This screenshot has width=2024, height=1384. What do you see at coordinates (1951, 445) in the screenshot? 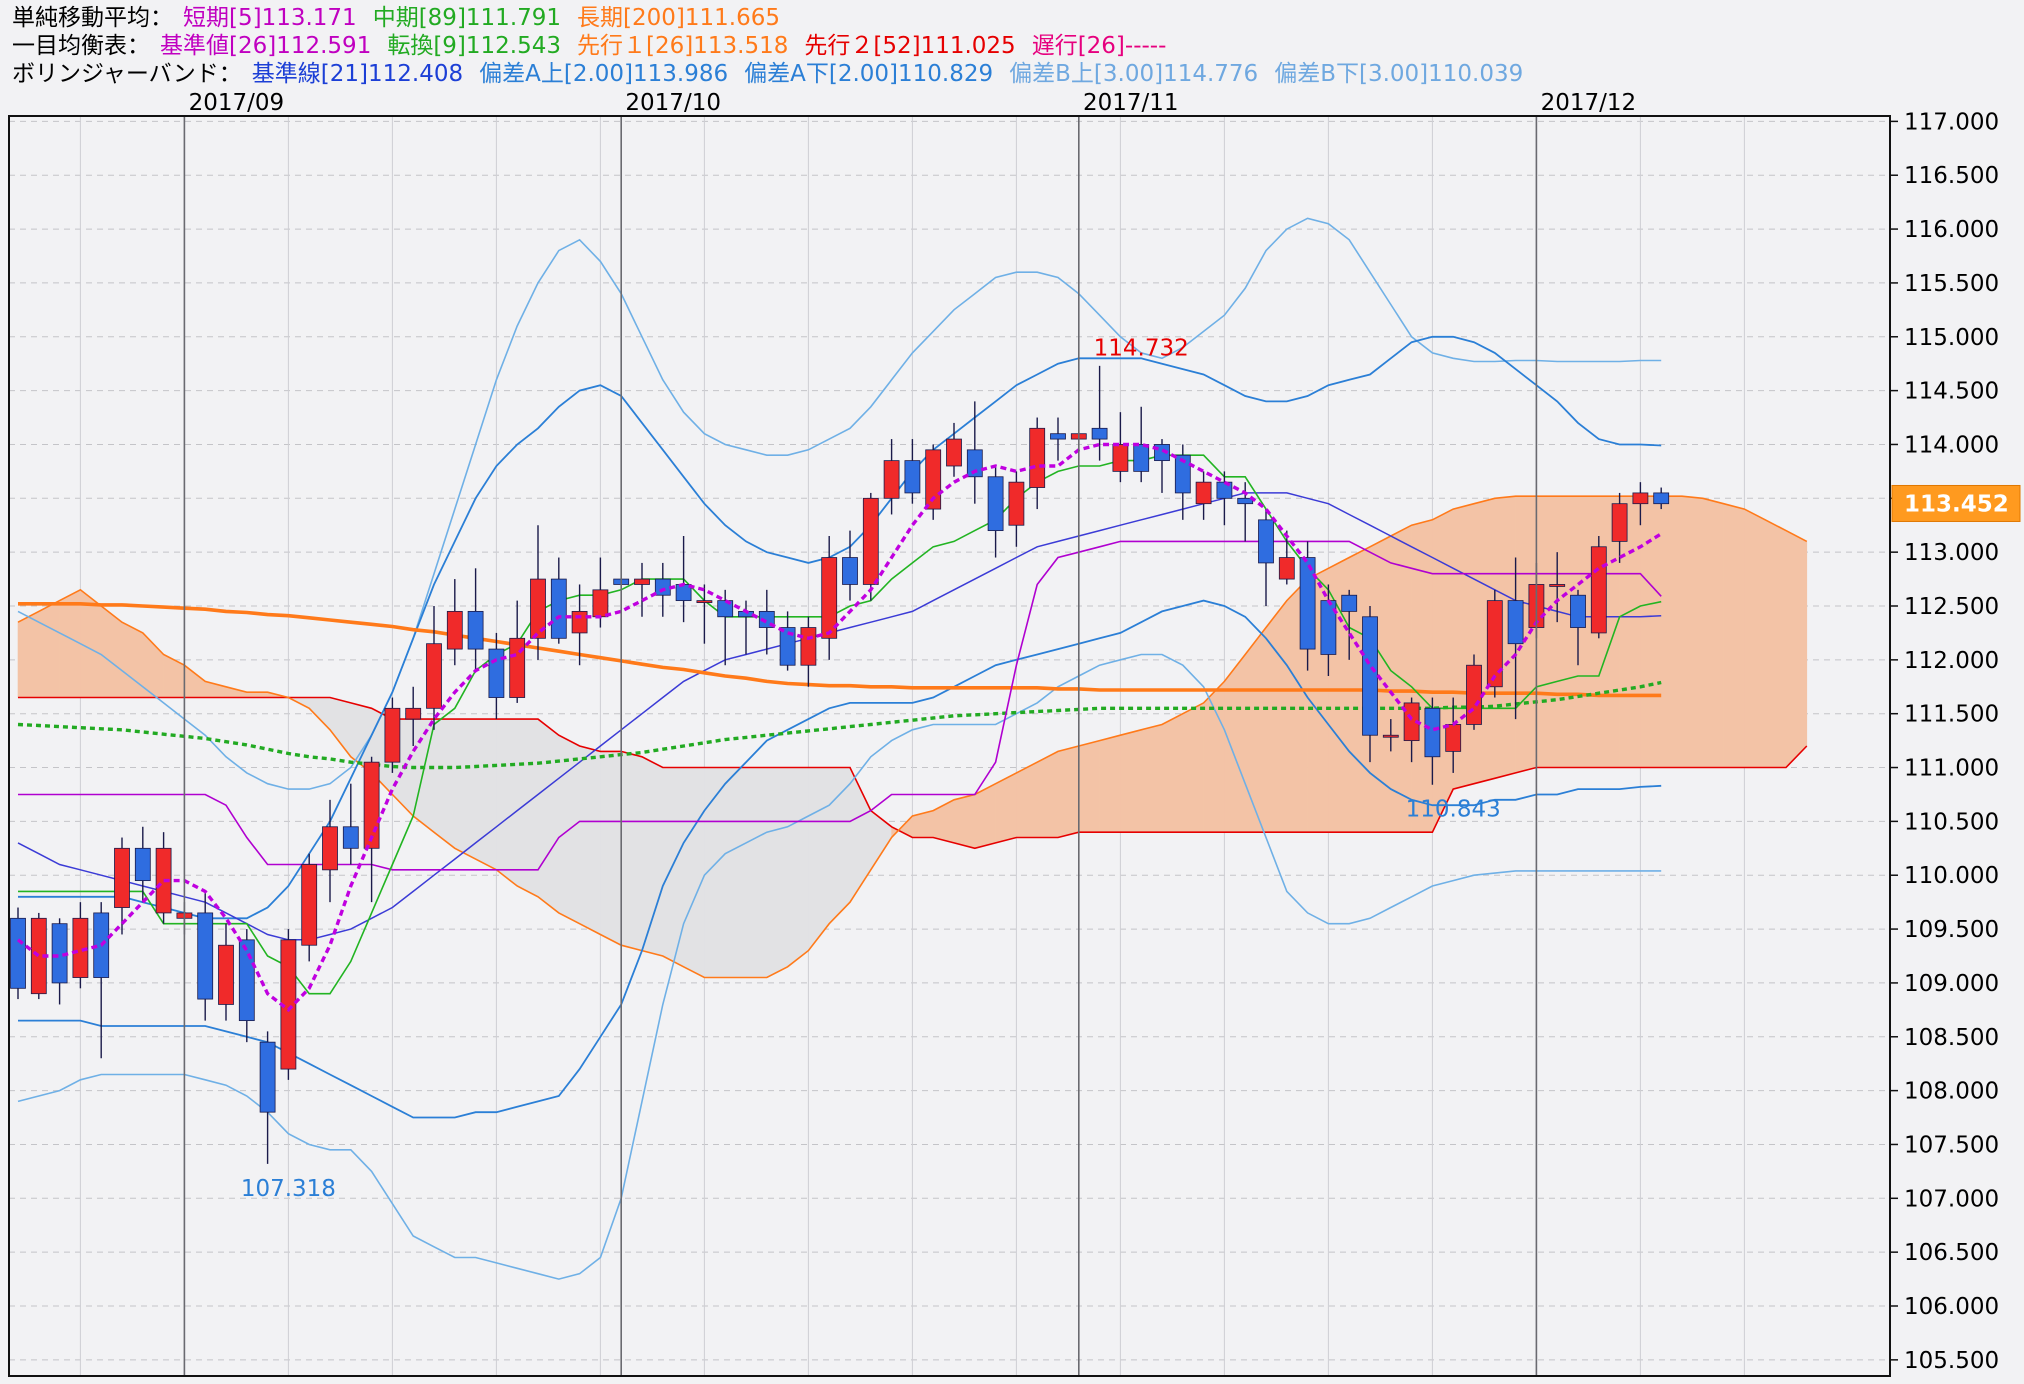
I see `y-tick-label: 114.000` at bounding box center [1951, 445].